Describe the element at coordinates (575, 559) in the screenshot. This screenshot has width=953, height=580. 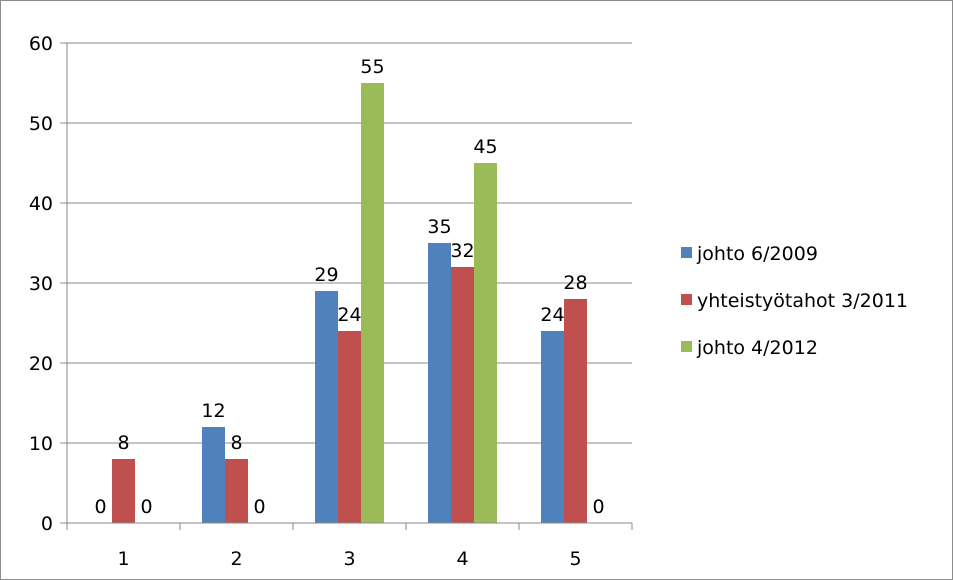
I see `x-tick-label: 5` at that location.